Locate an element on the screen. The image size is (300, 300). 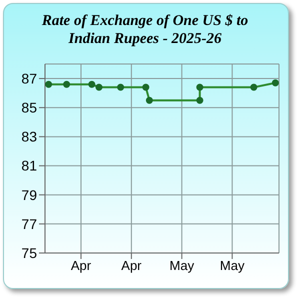
y-tick-label: 85 is located at coordinates (29, 108).